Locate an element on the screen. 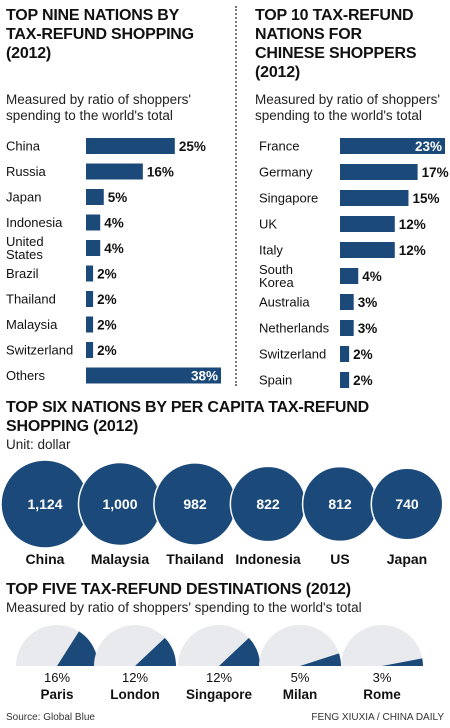 The image size is (450, 728). bar-value-label: 23% is located at coordinates (428, 146).